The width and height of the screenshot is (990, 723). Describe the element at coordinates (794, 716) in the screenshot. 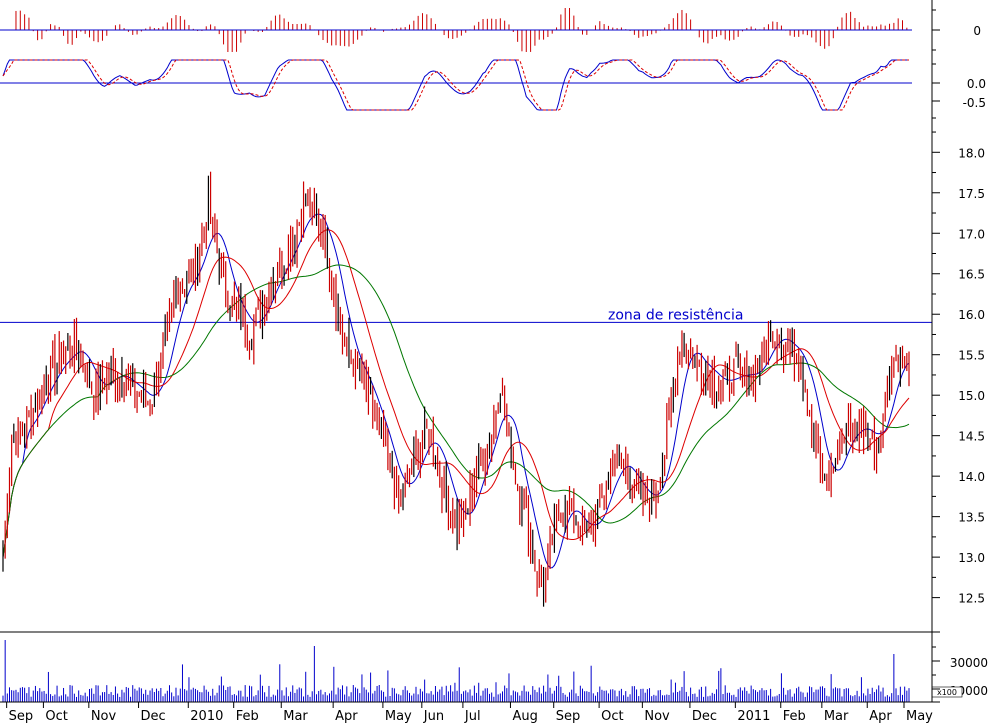

I see `x-label-17: Feb` at that location.